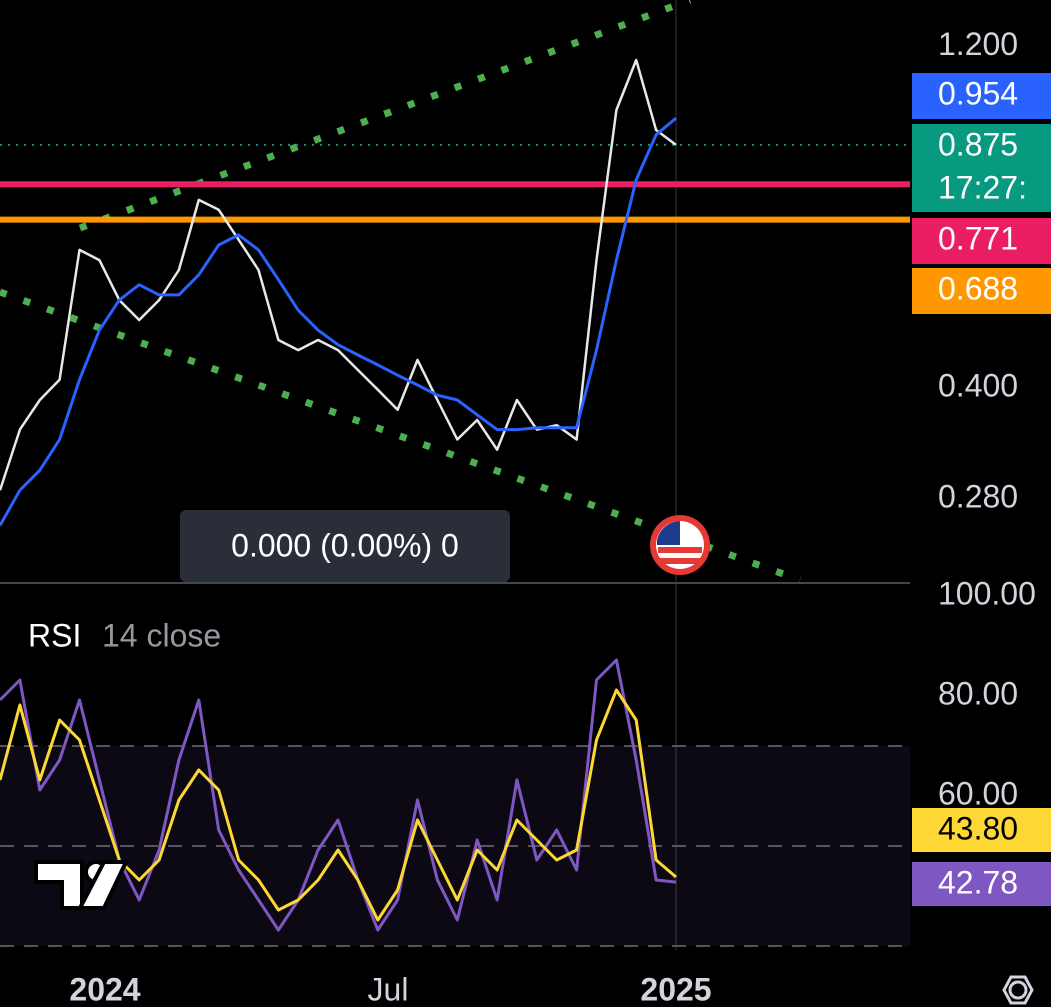  I want to click on flag-icon, so click(680, 545).